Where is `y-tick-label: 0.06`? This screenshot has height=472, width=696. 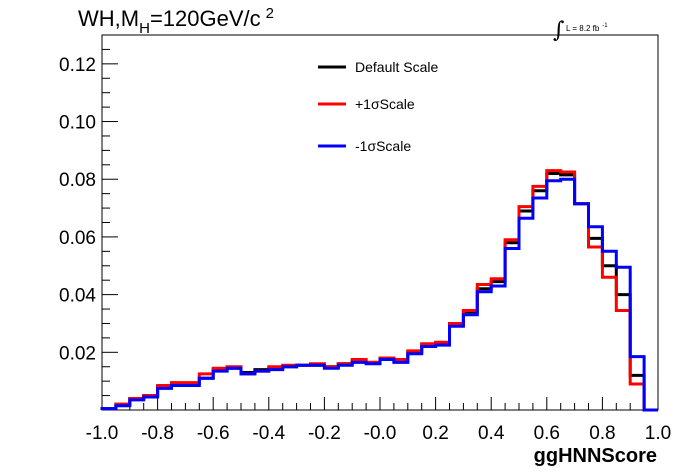 y-tick-label: 0.06 is located at coordinates (77, 238).